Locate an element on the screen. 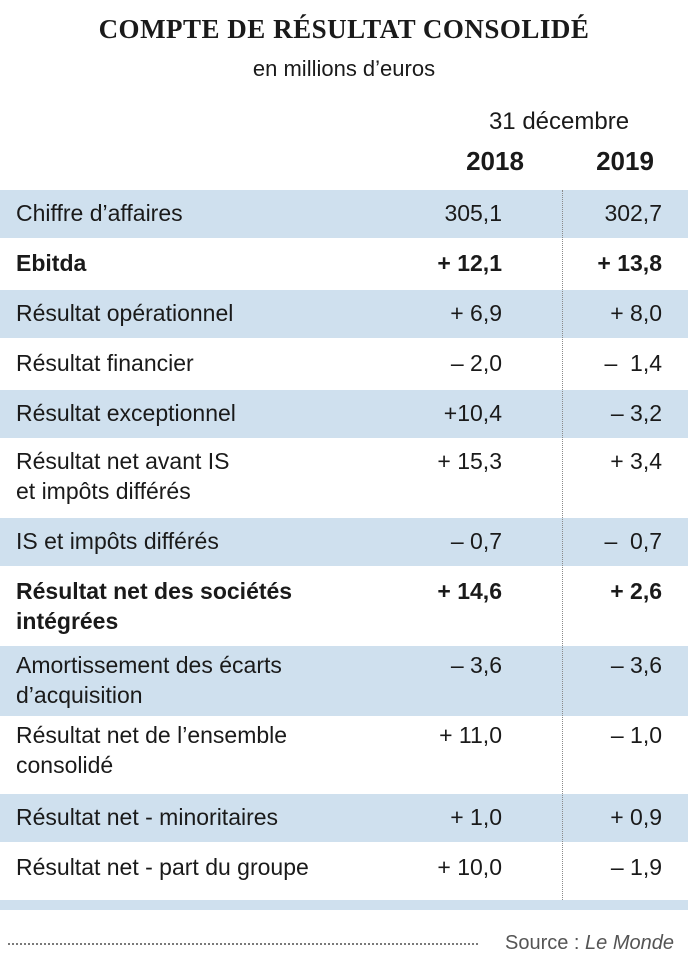 This screenshot has height=964, width=688. unit-subtitle: en millions d’euros is located at coordinates (344, 68).